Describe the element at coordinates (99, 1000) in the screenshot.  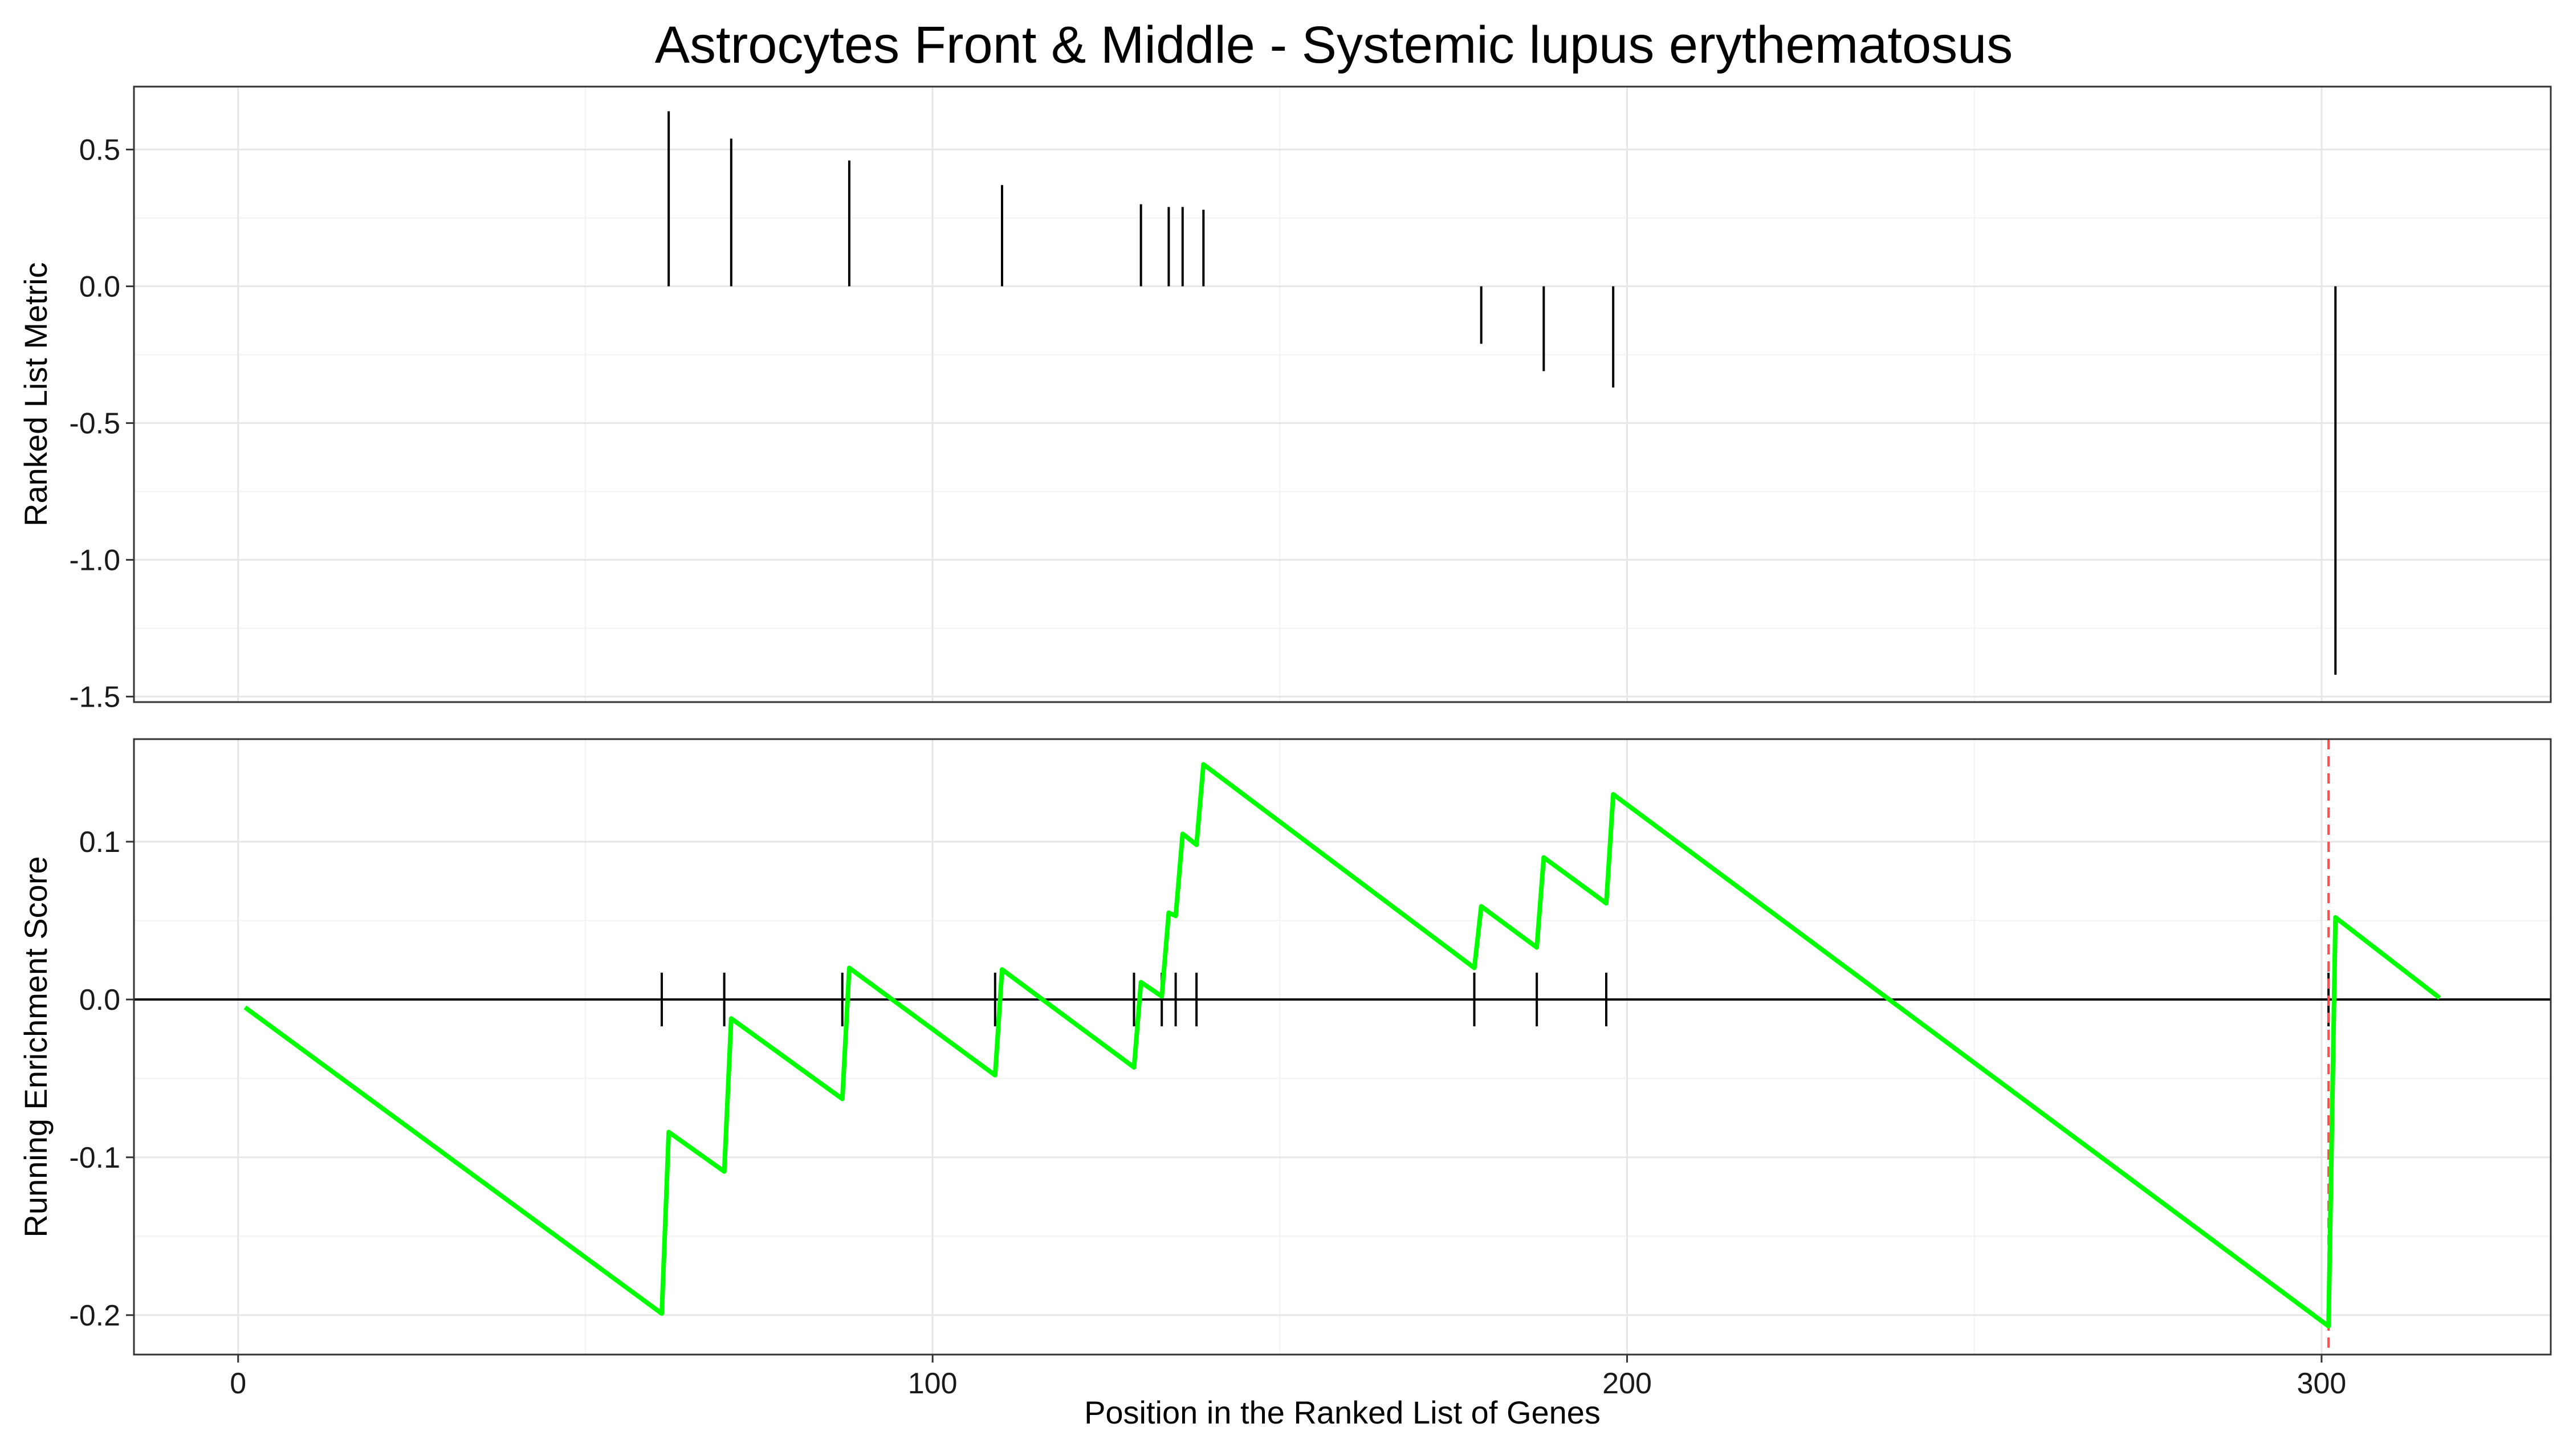
I see `running-es-y-tick-label: 0.0` at that location.